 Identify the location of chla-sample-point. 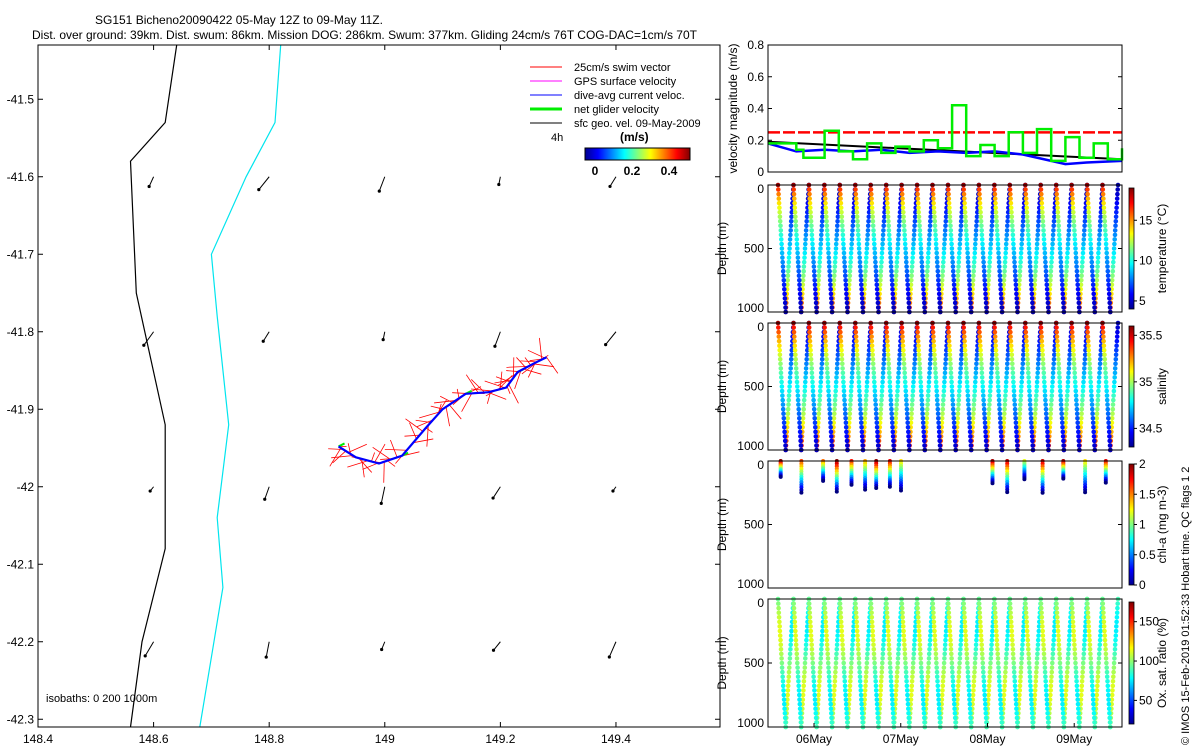
(901, 490).